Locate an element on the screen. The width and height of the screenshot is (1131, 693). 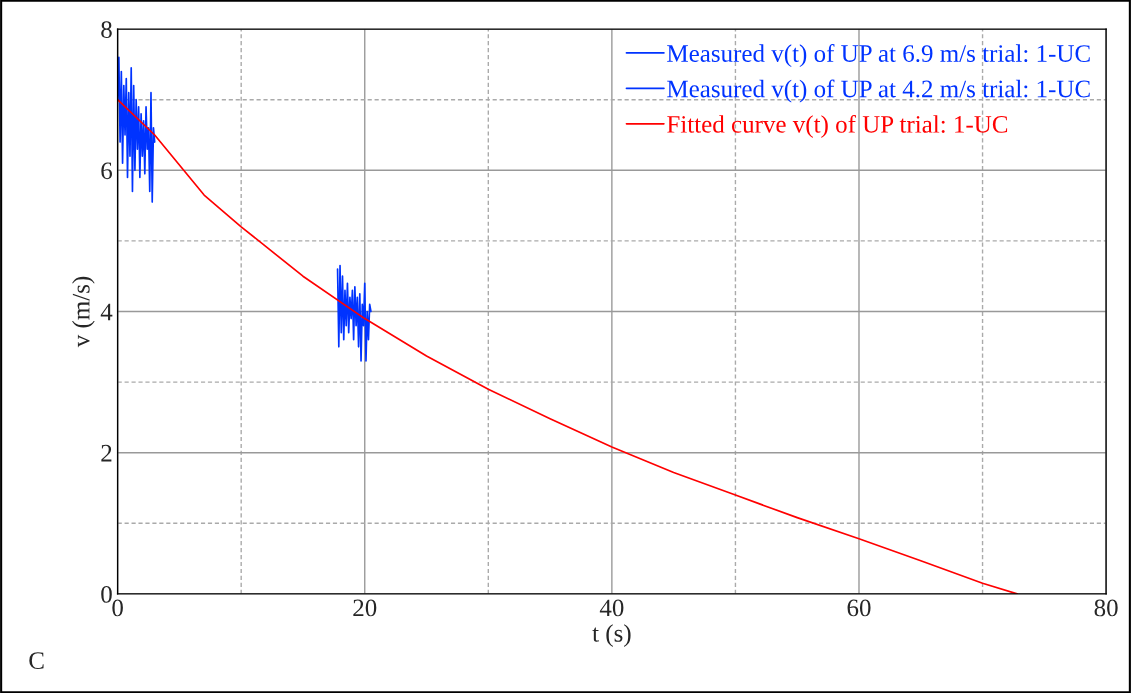
x-axis-title: t (s) is located at coordinates (611, 635).